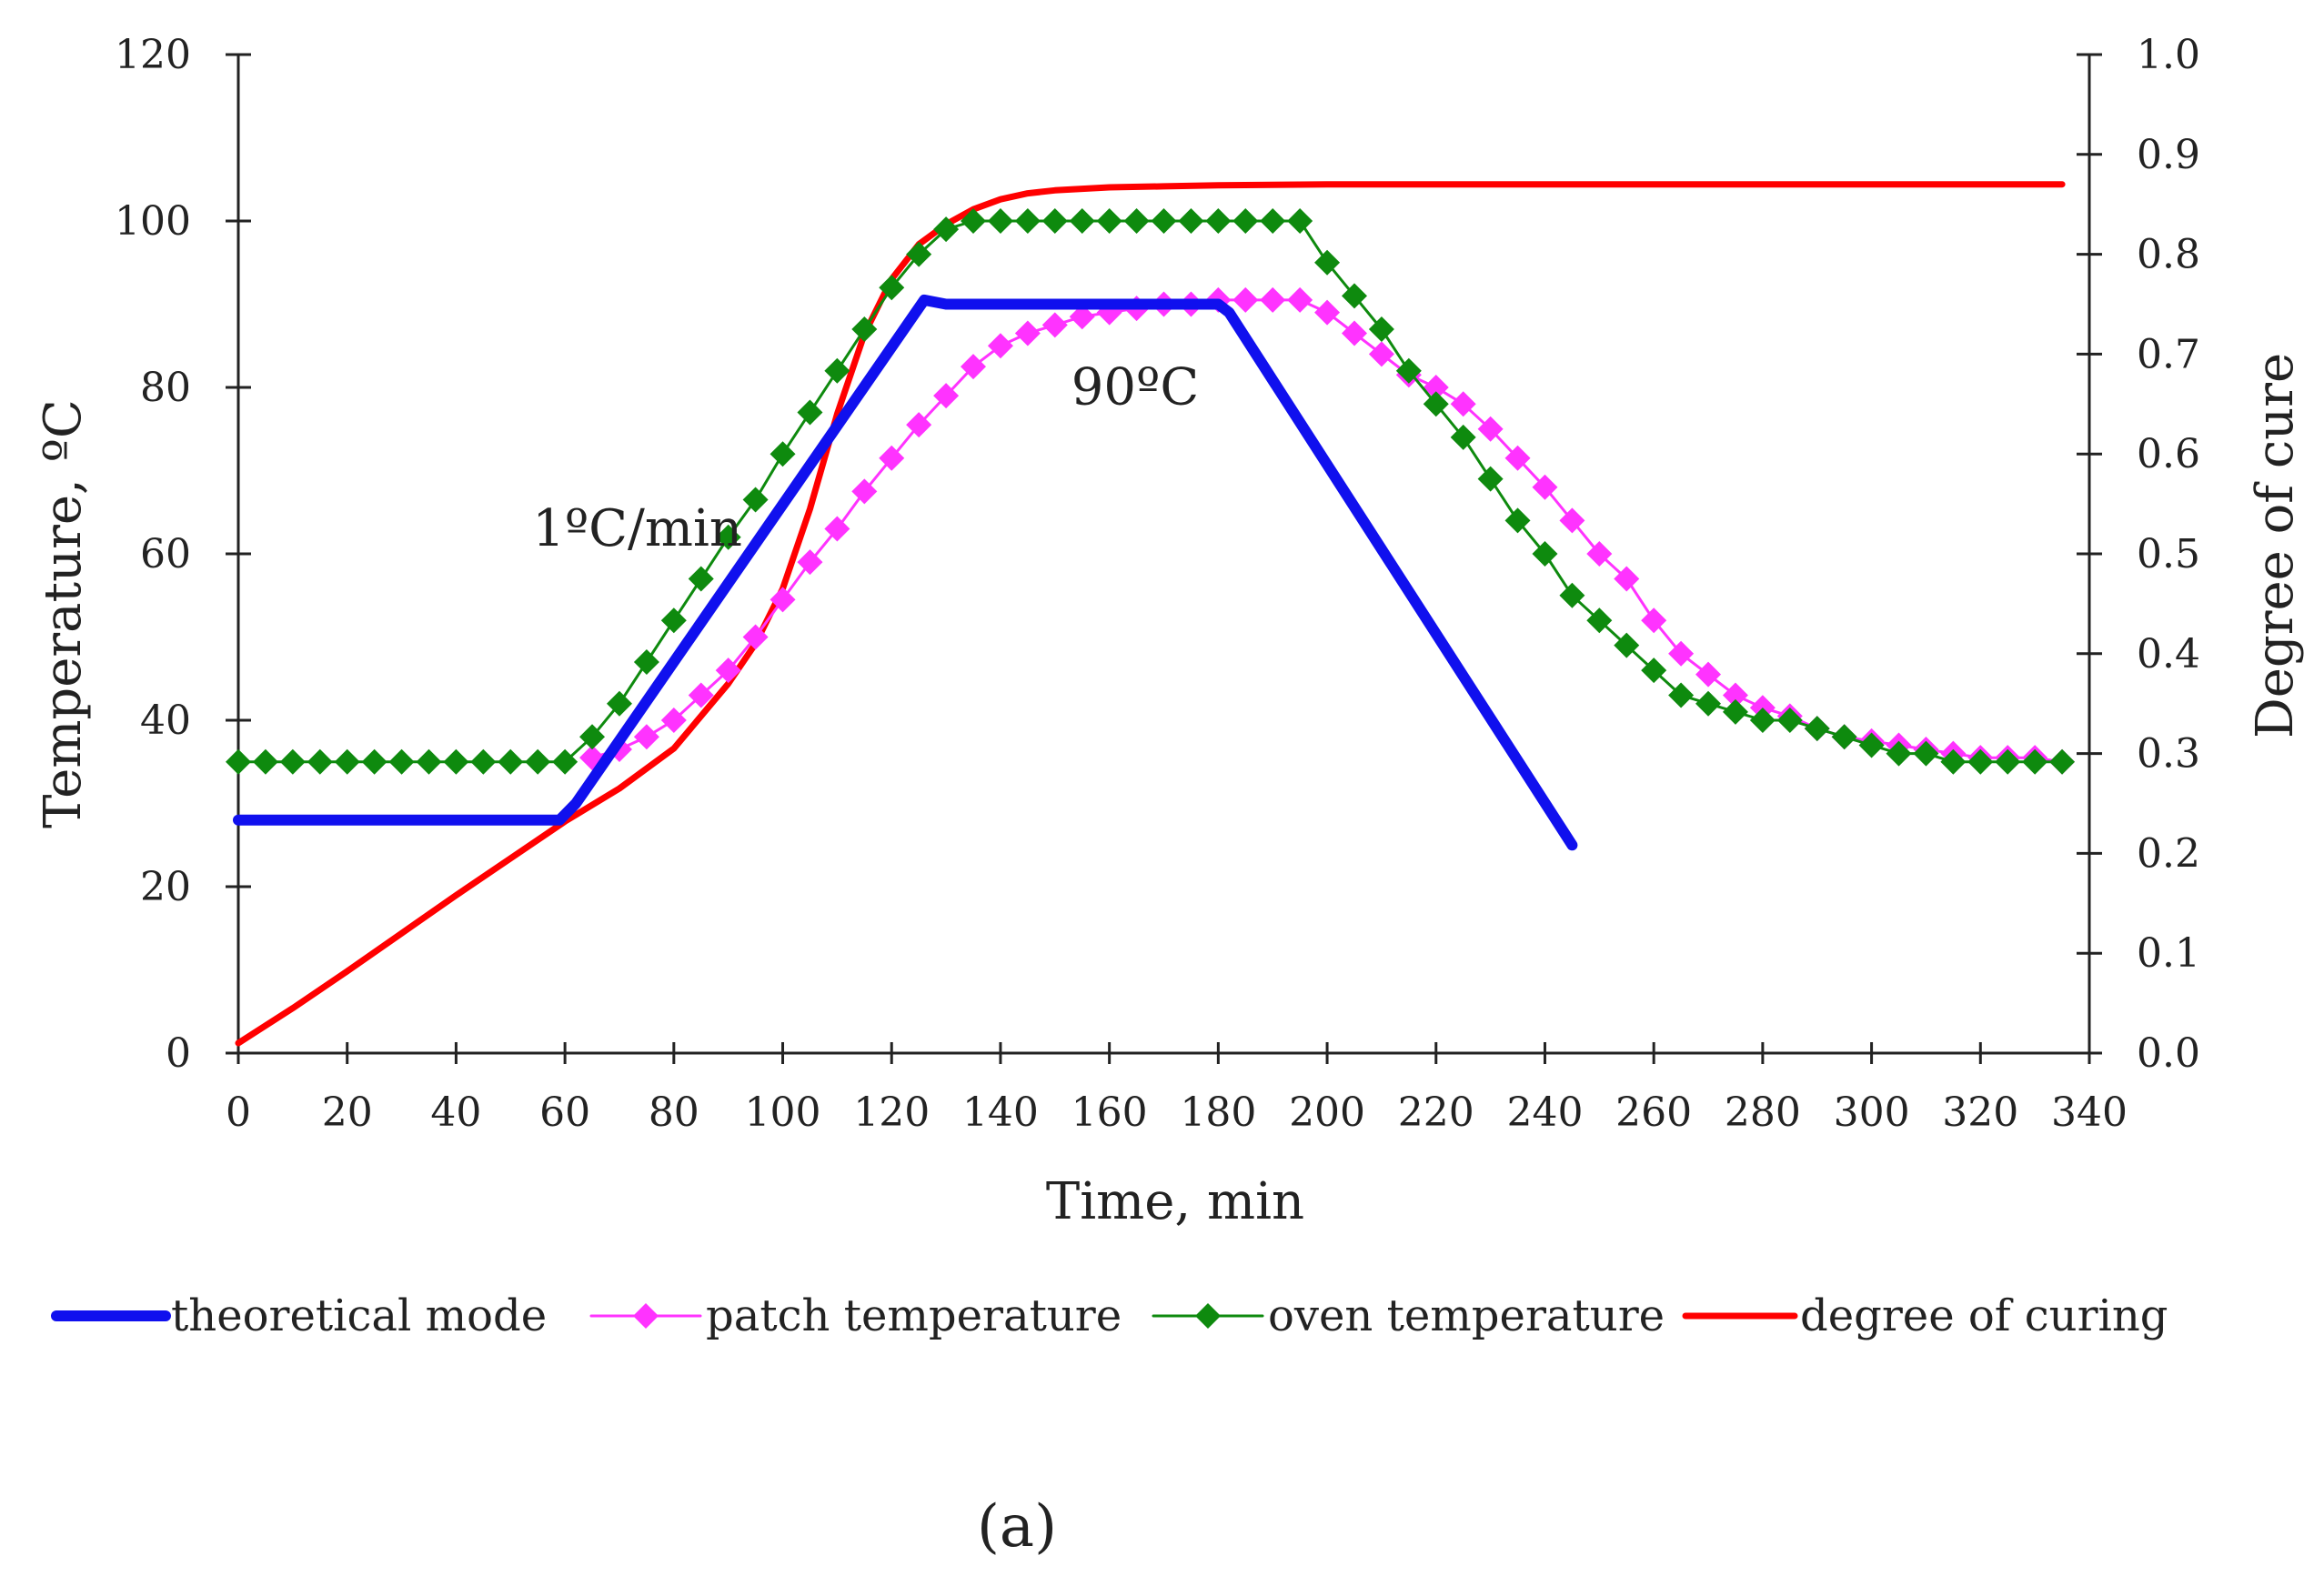  I want to click on annotations: 1ºC/min 90ºC, so click(865, 457).